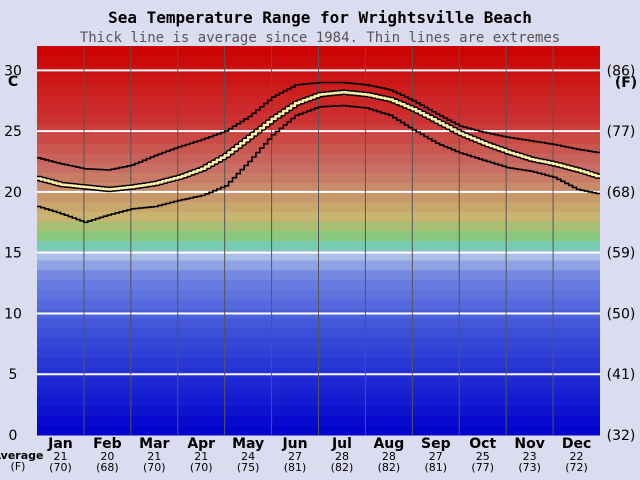 Image resolution: width=640 pixels, height=480 pixels. What do you see at coordinates (13, 254) in the screenshot?
I see `y-tick-label-celsius: 15` at bounding box center [13, 254].